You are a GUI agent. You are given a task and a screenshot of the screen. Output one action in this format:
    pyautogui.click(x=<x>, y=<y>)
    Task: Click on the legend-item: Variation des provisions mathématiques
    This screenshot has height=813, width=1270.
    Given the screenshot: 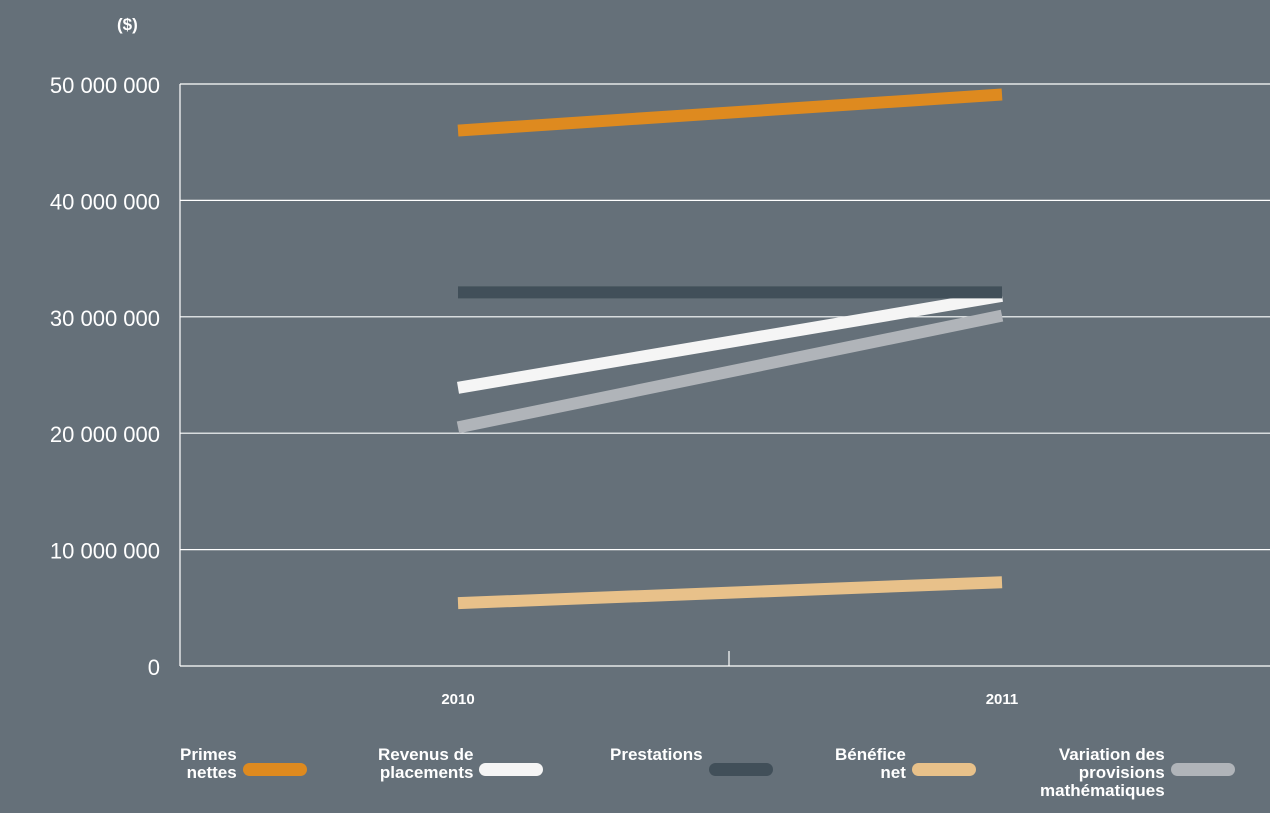 What is the action you would take?
    pyautogui.click(x=1137, y=773)
    